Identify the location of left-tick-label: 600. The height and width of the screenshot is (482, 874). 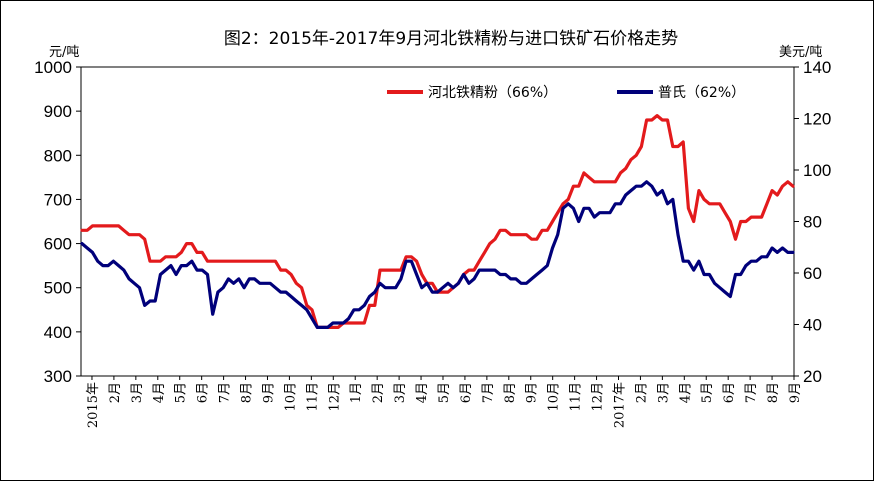
(58, 244).